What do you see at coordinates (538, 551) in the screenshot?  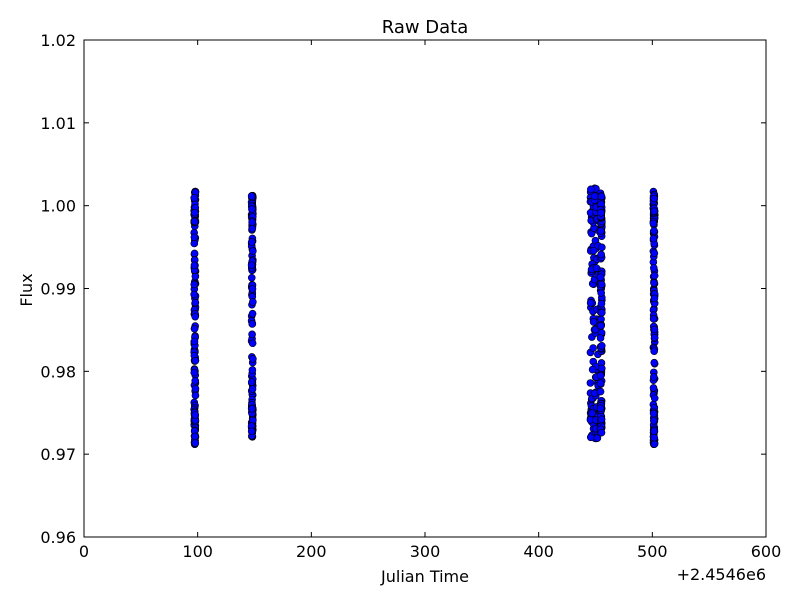 I see `x-tick-label: 400` at bounding box center [538, 551].